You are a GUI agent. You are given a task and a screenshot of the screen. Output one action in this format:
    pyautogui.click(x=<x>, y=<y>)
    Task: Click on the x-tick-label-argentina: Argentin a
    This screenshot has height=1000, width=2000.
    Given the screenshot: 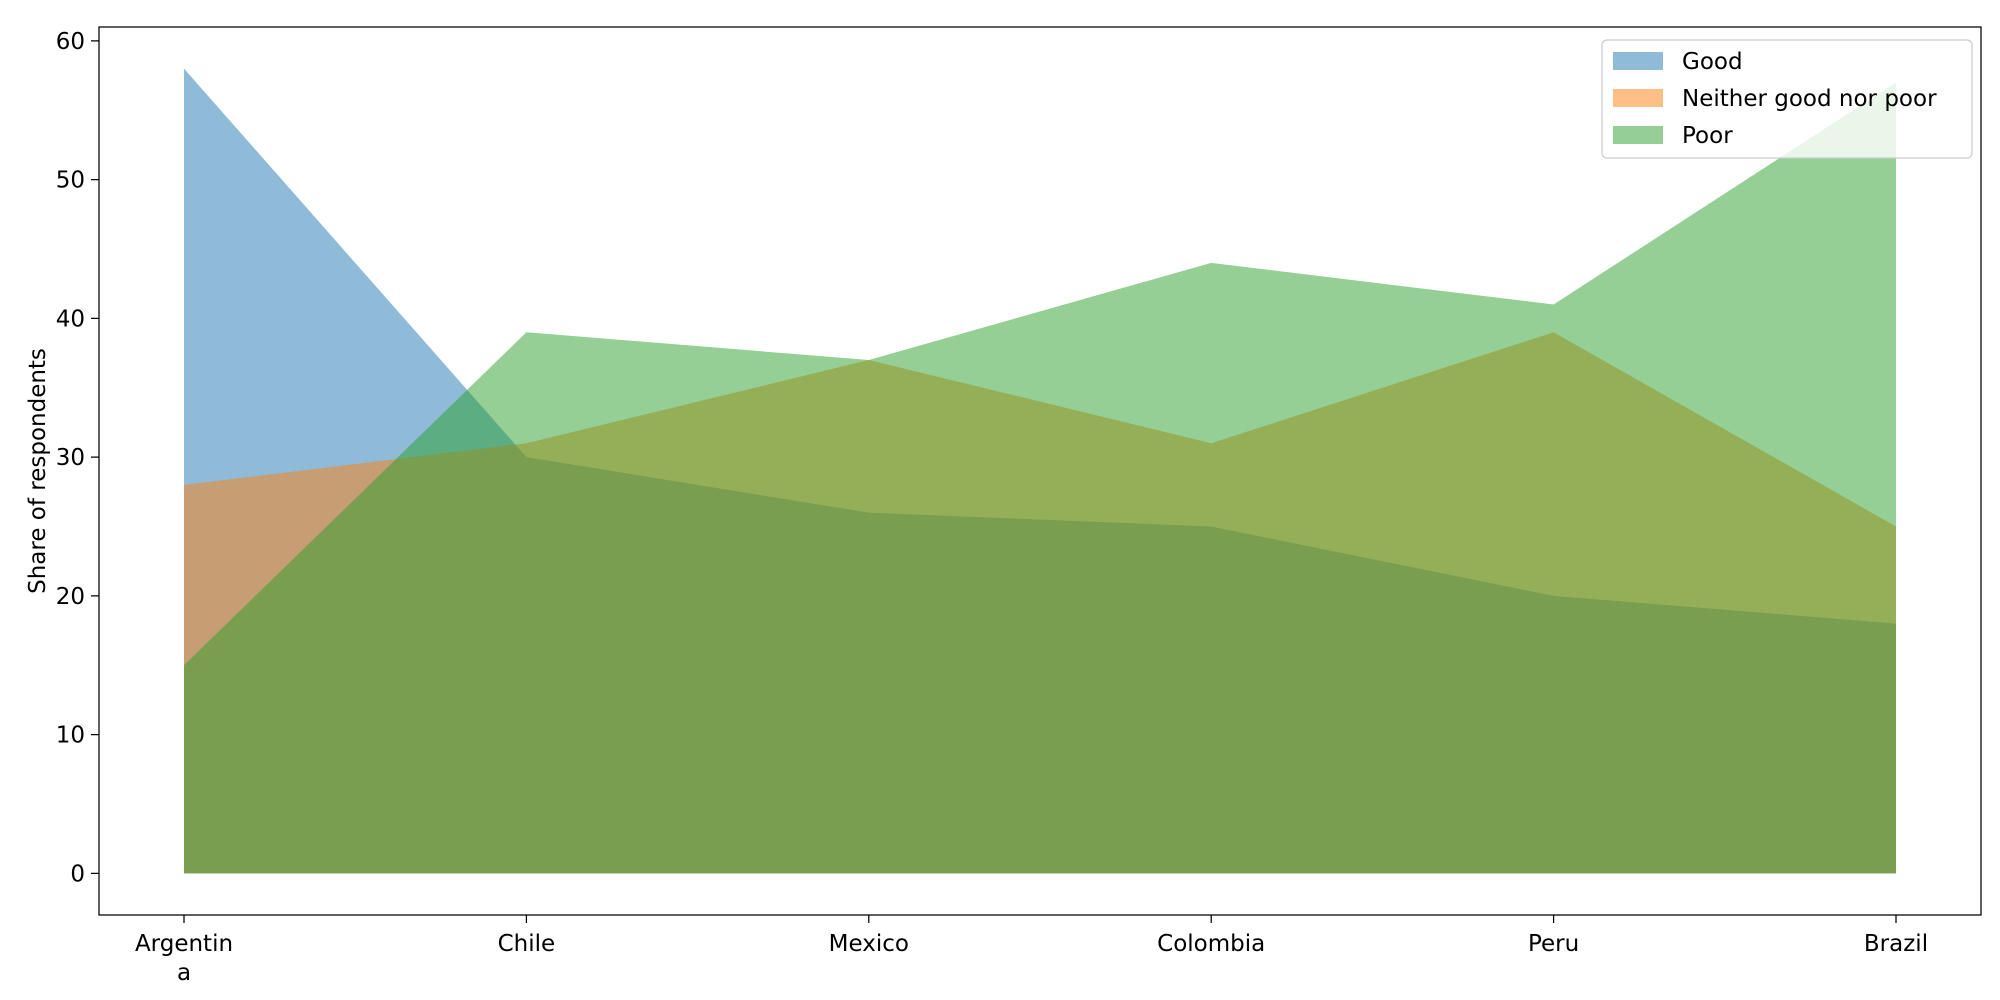 What is the action you would take?
    pyautogui.click(x=184, y=958)
    